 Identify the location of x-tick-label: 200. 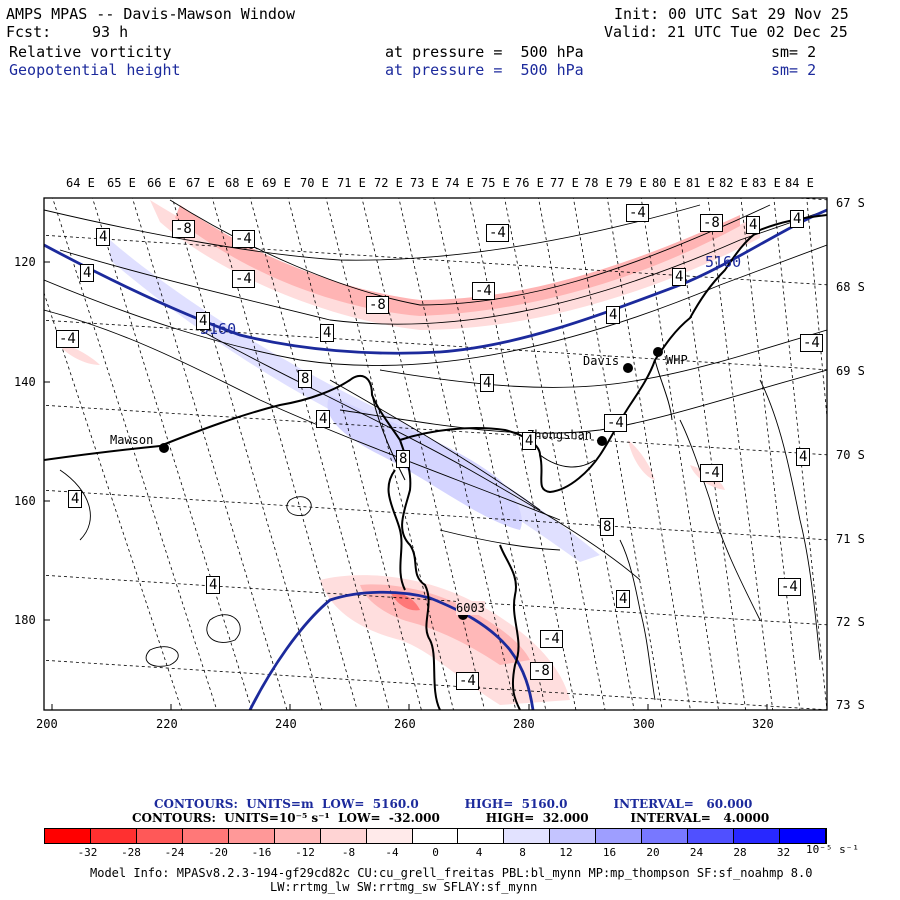
(47, 724).